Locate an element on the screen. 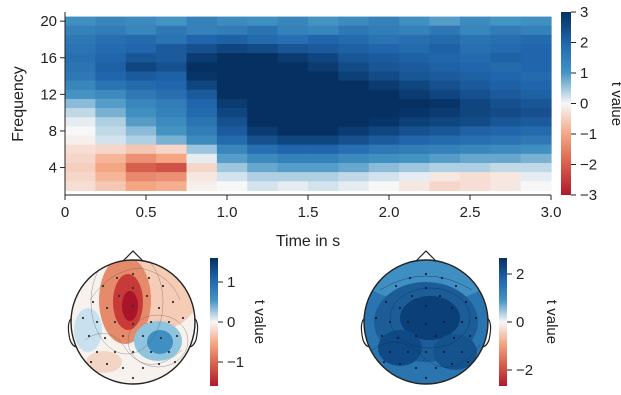  colorbar-tick-label: 1 is located at coordinates (231, 282).